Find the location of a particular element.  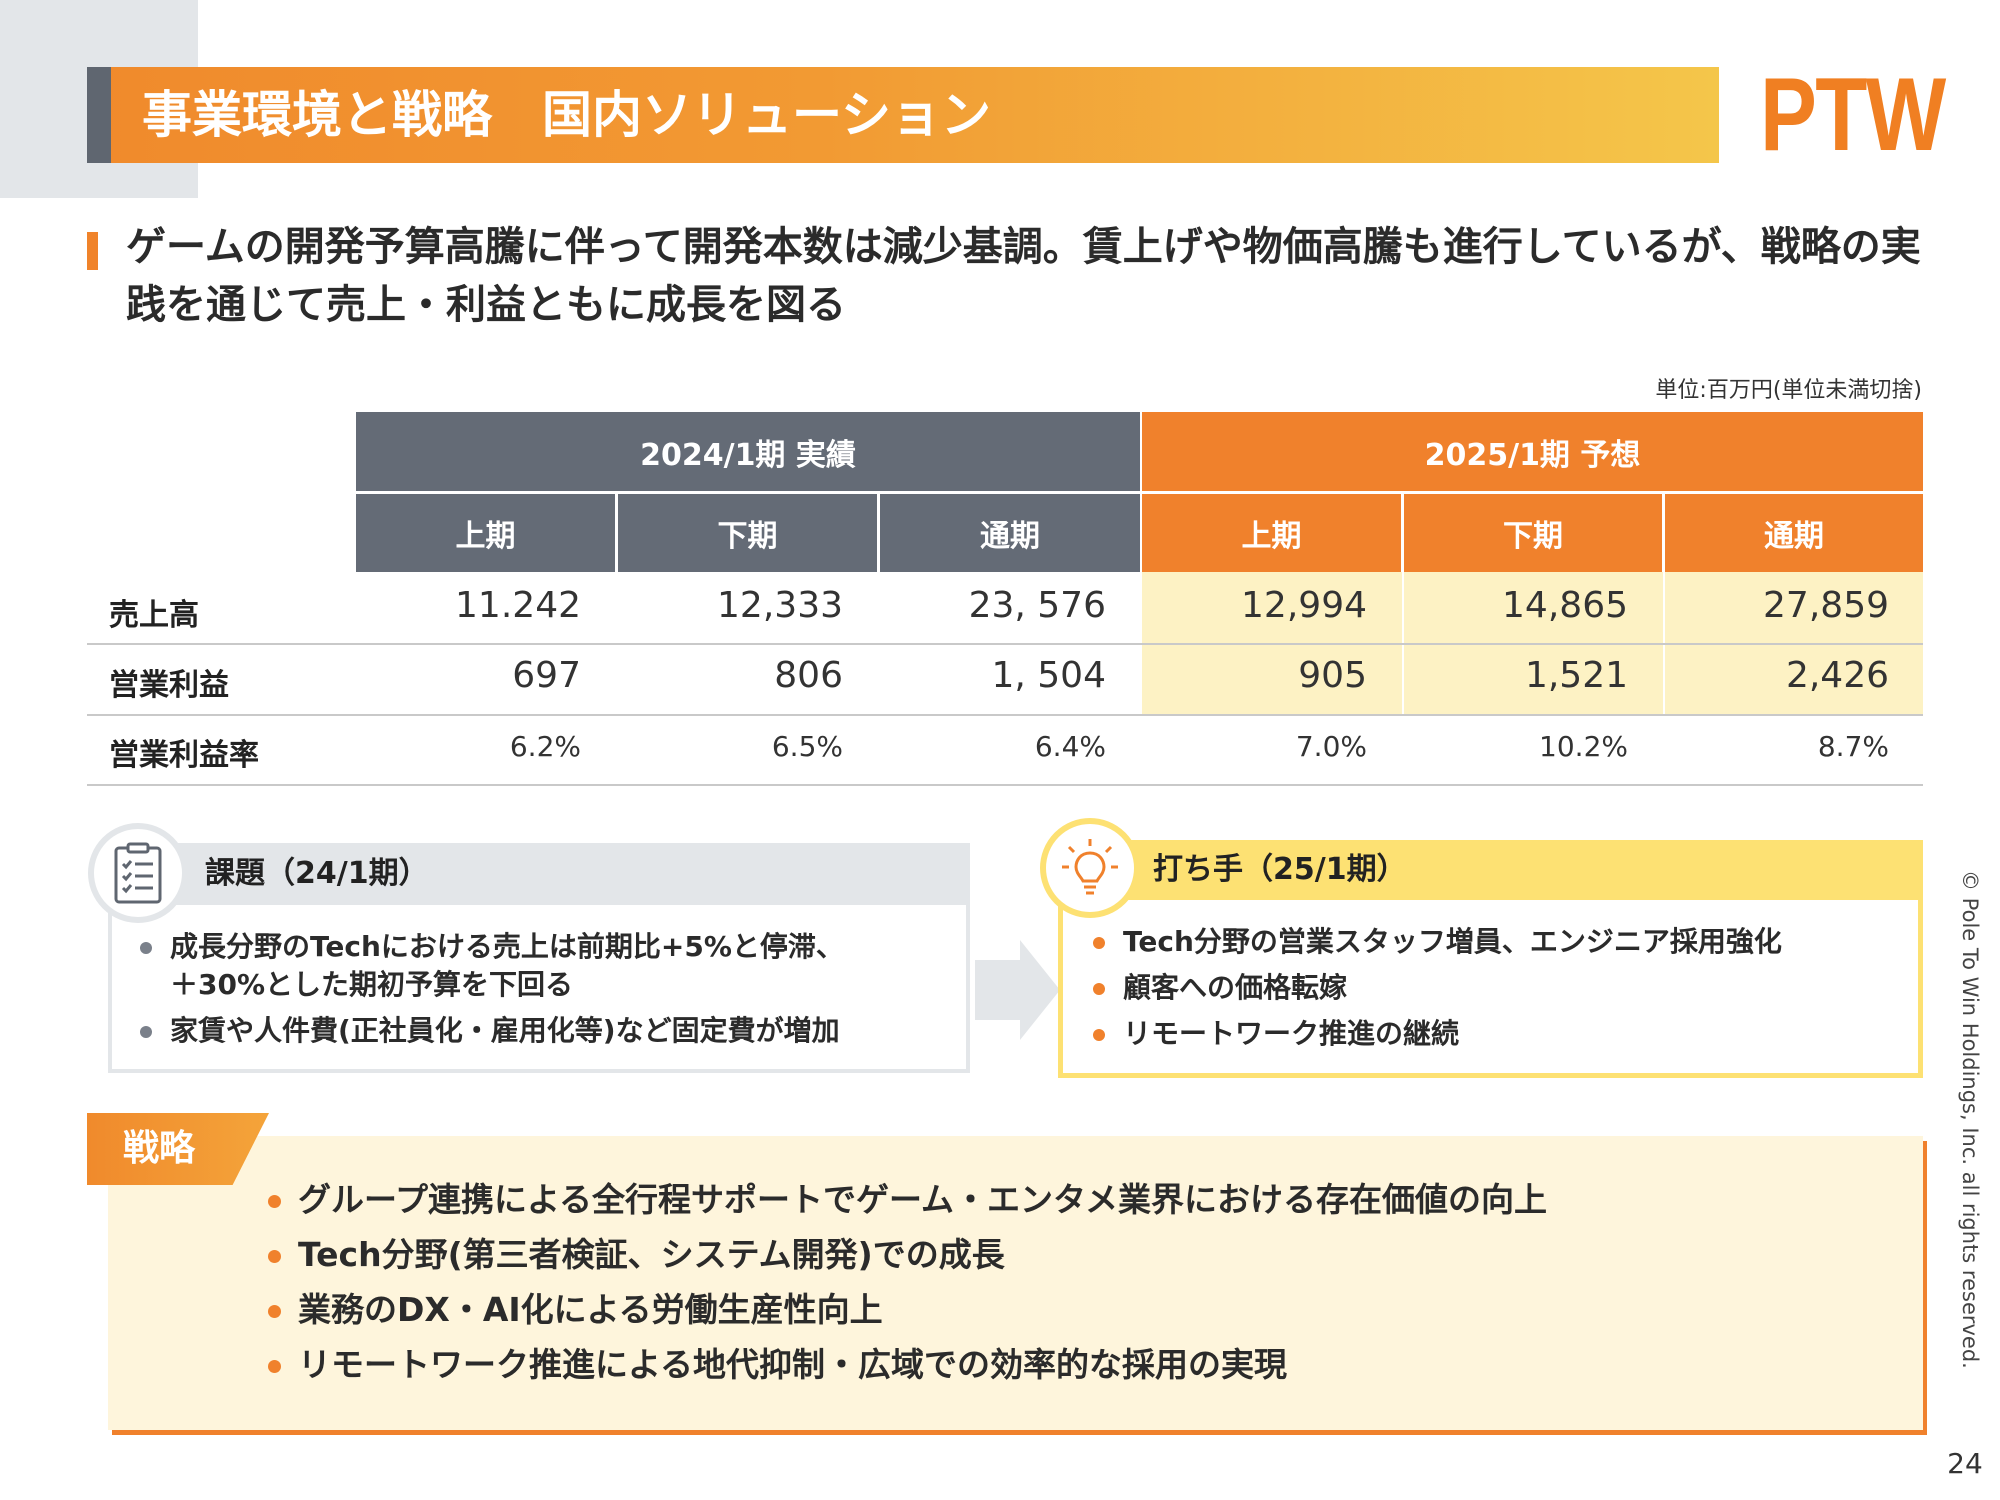

table-cell: 10.2% is located at coordinates (1583, 746).